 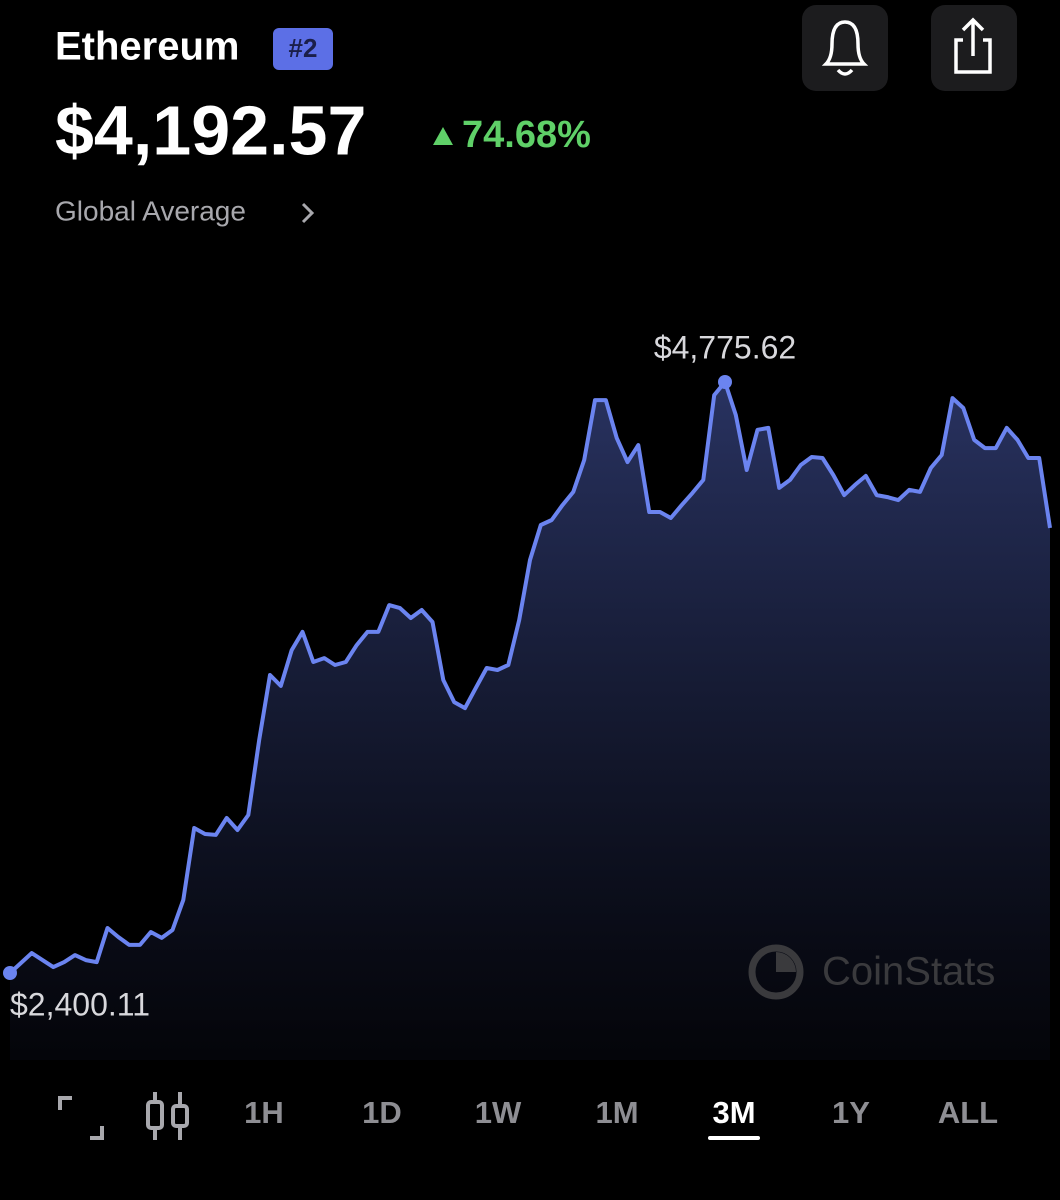 I want to click on range-tab: 1D, so click(x=382, y=1112).